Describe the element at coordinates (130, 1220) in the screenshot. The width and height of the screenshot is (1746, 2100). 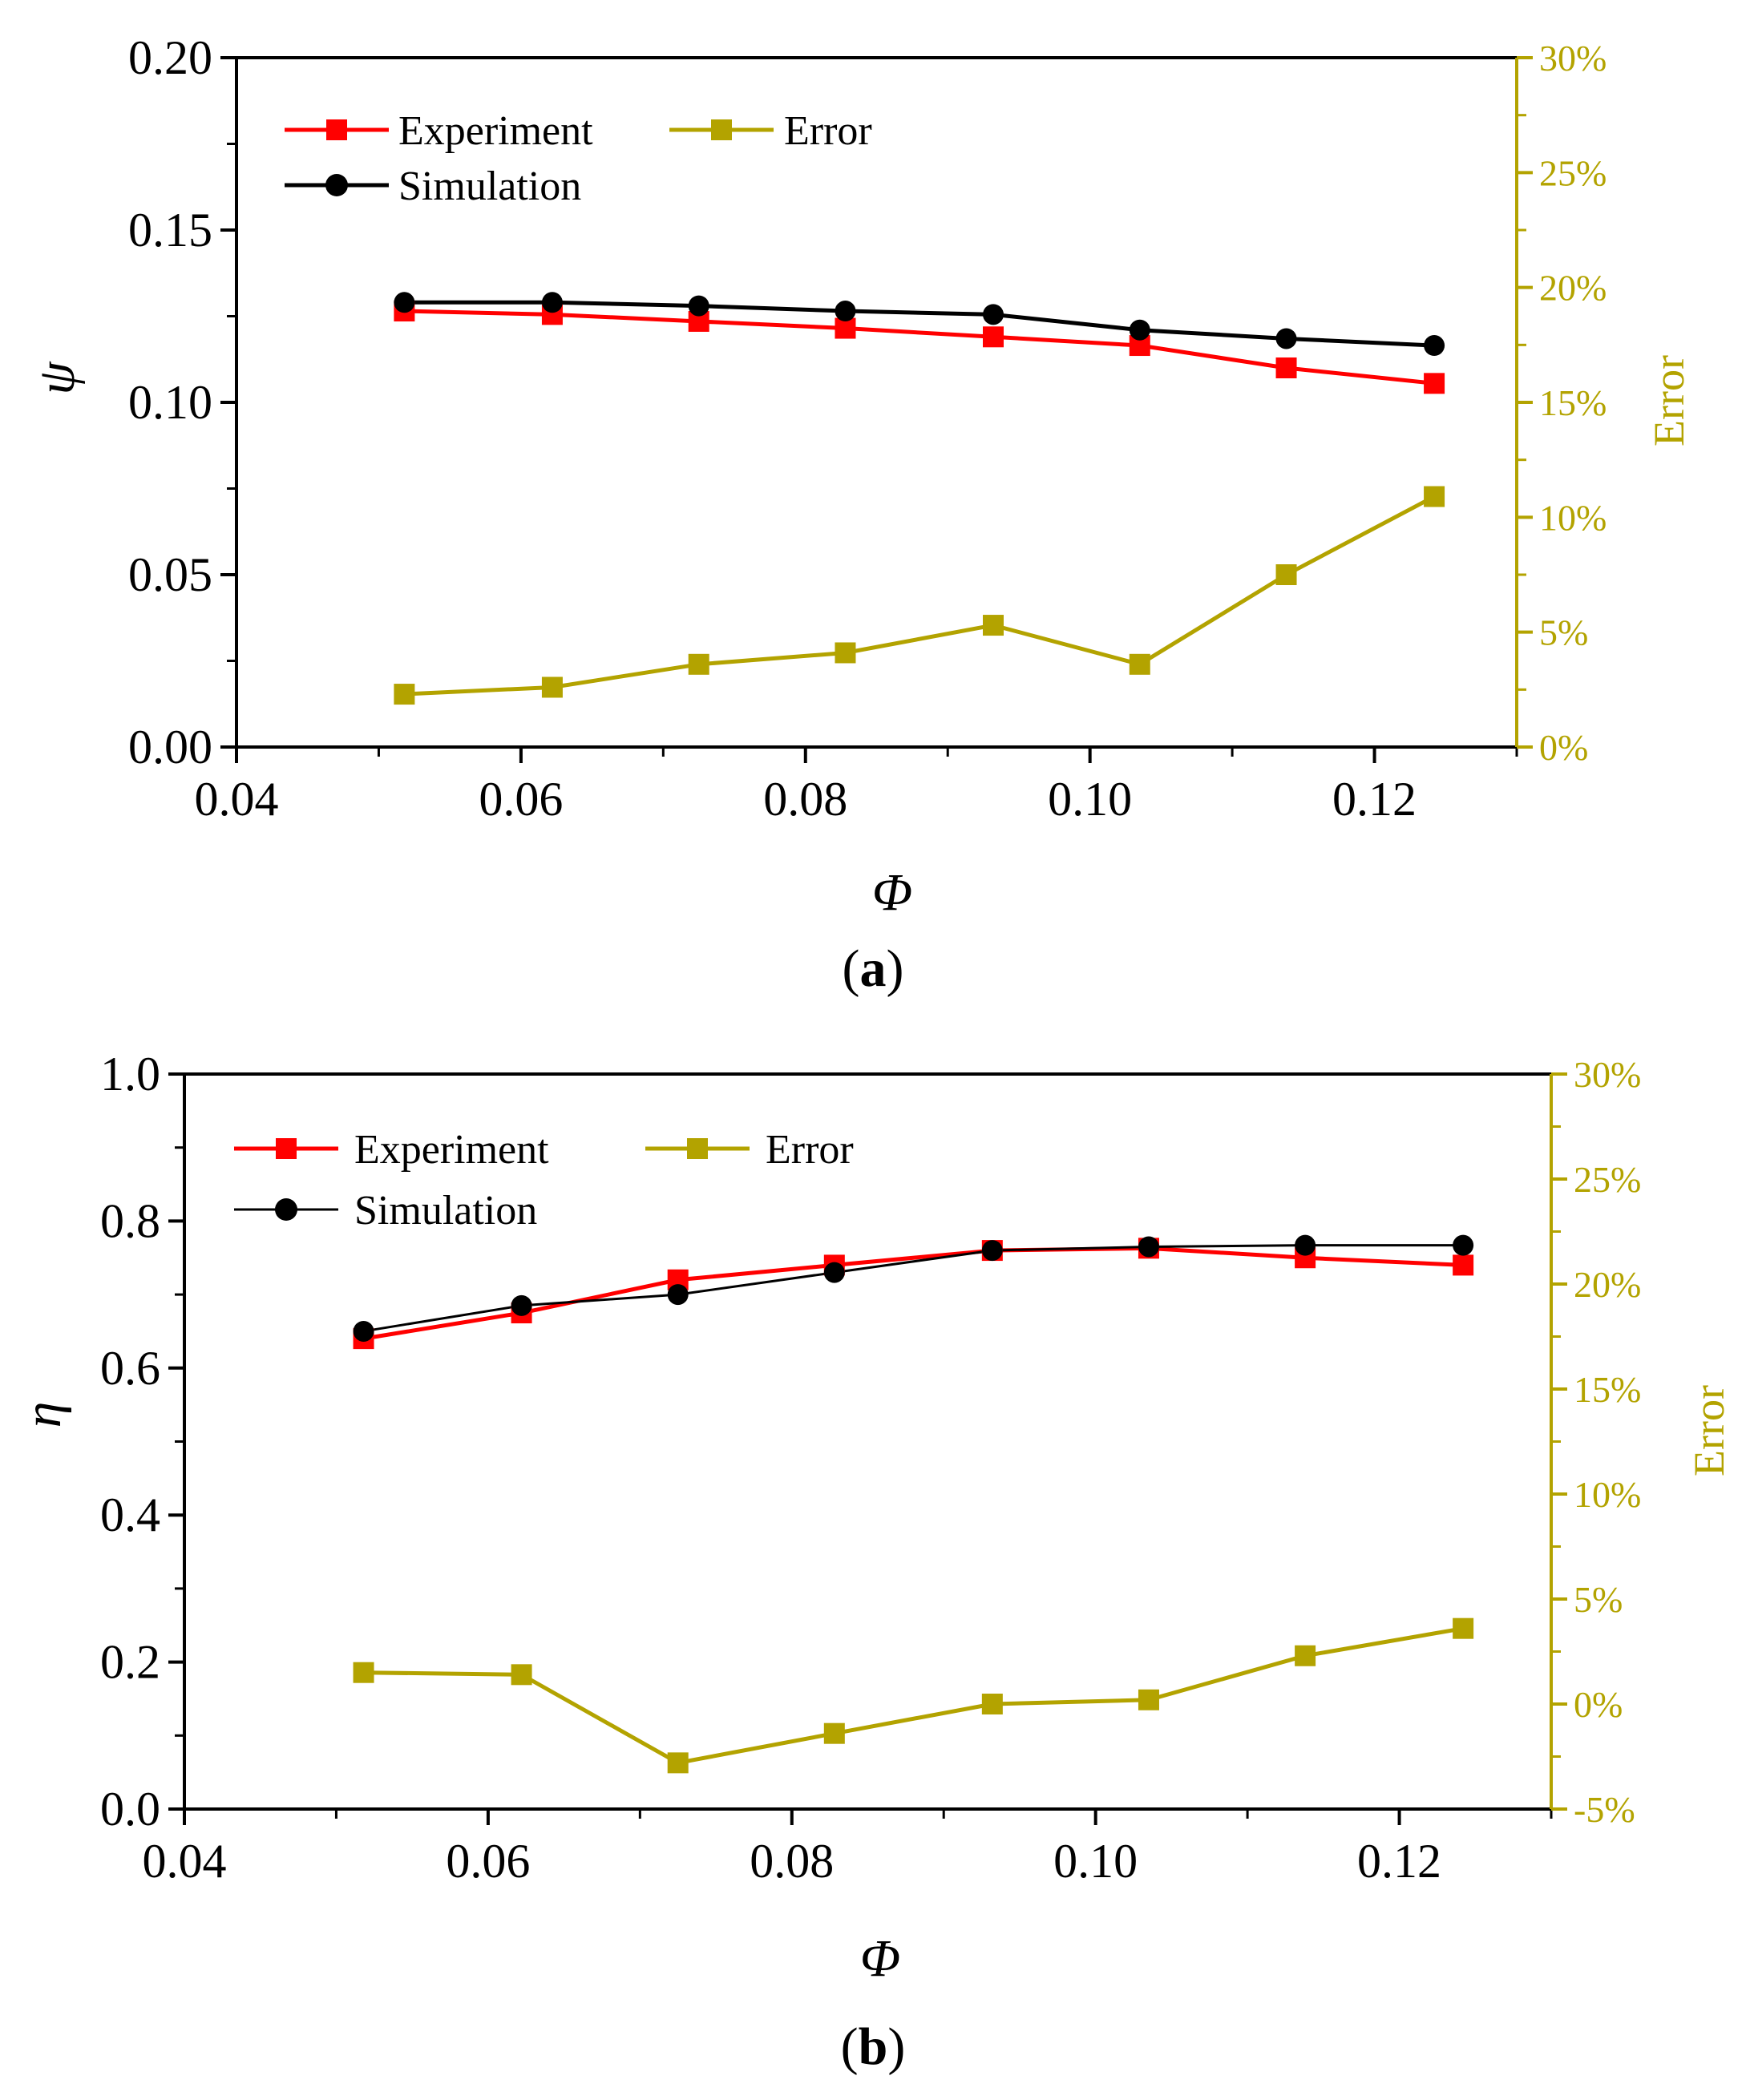
I see `y-tick-label: 0.8` at that location.